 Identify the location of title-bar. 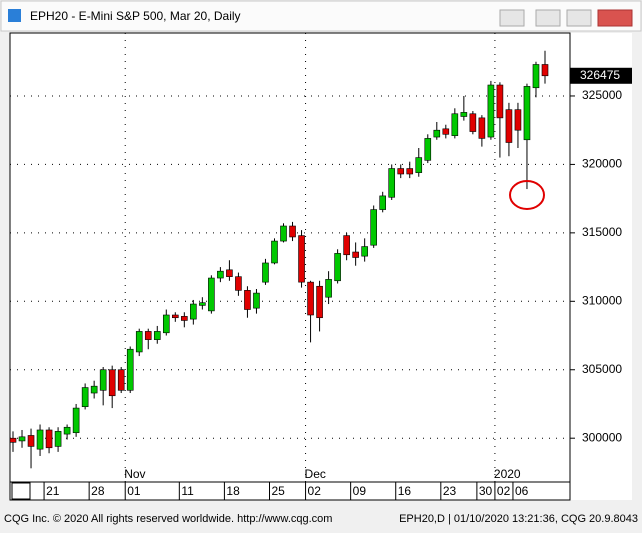
(321, 16).